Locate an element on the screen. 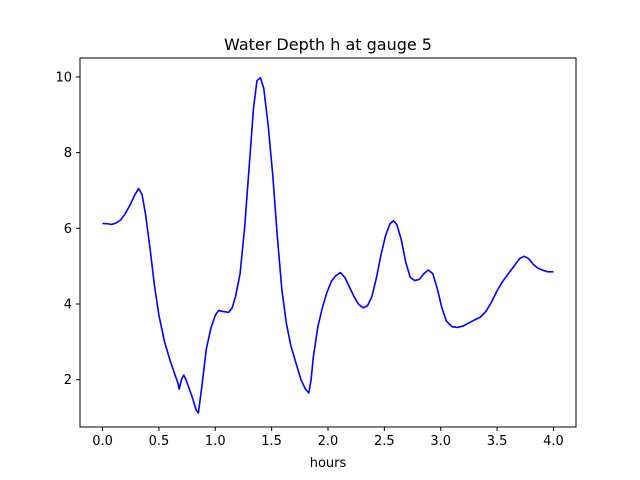 The width and height of the screenshot is (640, 480). y-tick-label: 10 is located at coordinates (63, 77).